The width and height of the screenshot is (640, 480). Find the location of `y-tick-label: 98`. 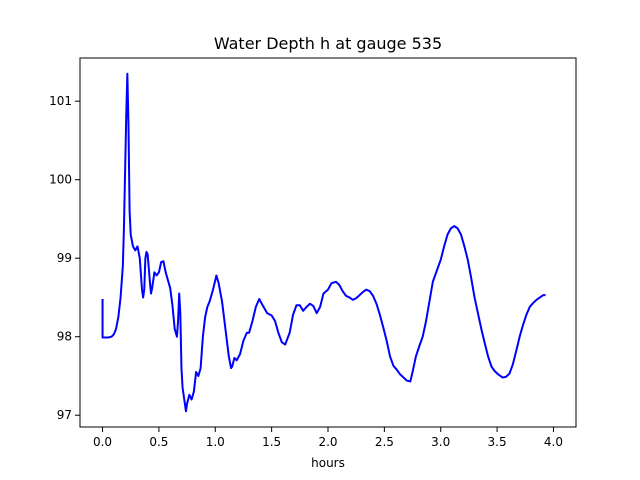

y-tick-label: 98 is located at coordinates (64, 337).